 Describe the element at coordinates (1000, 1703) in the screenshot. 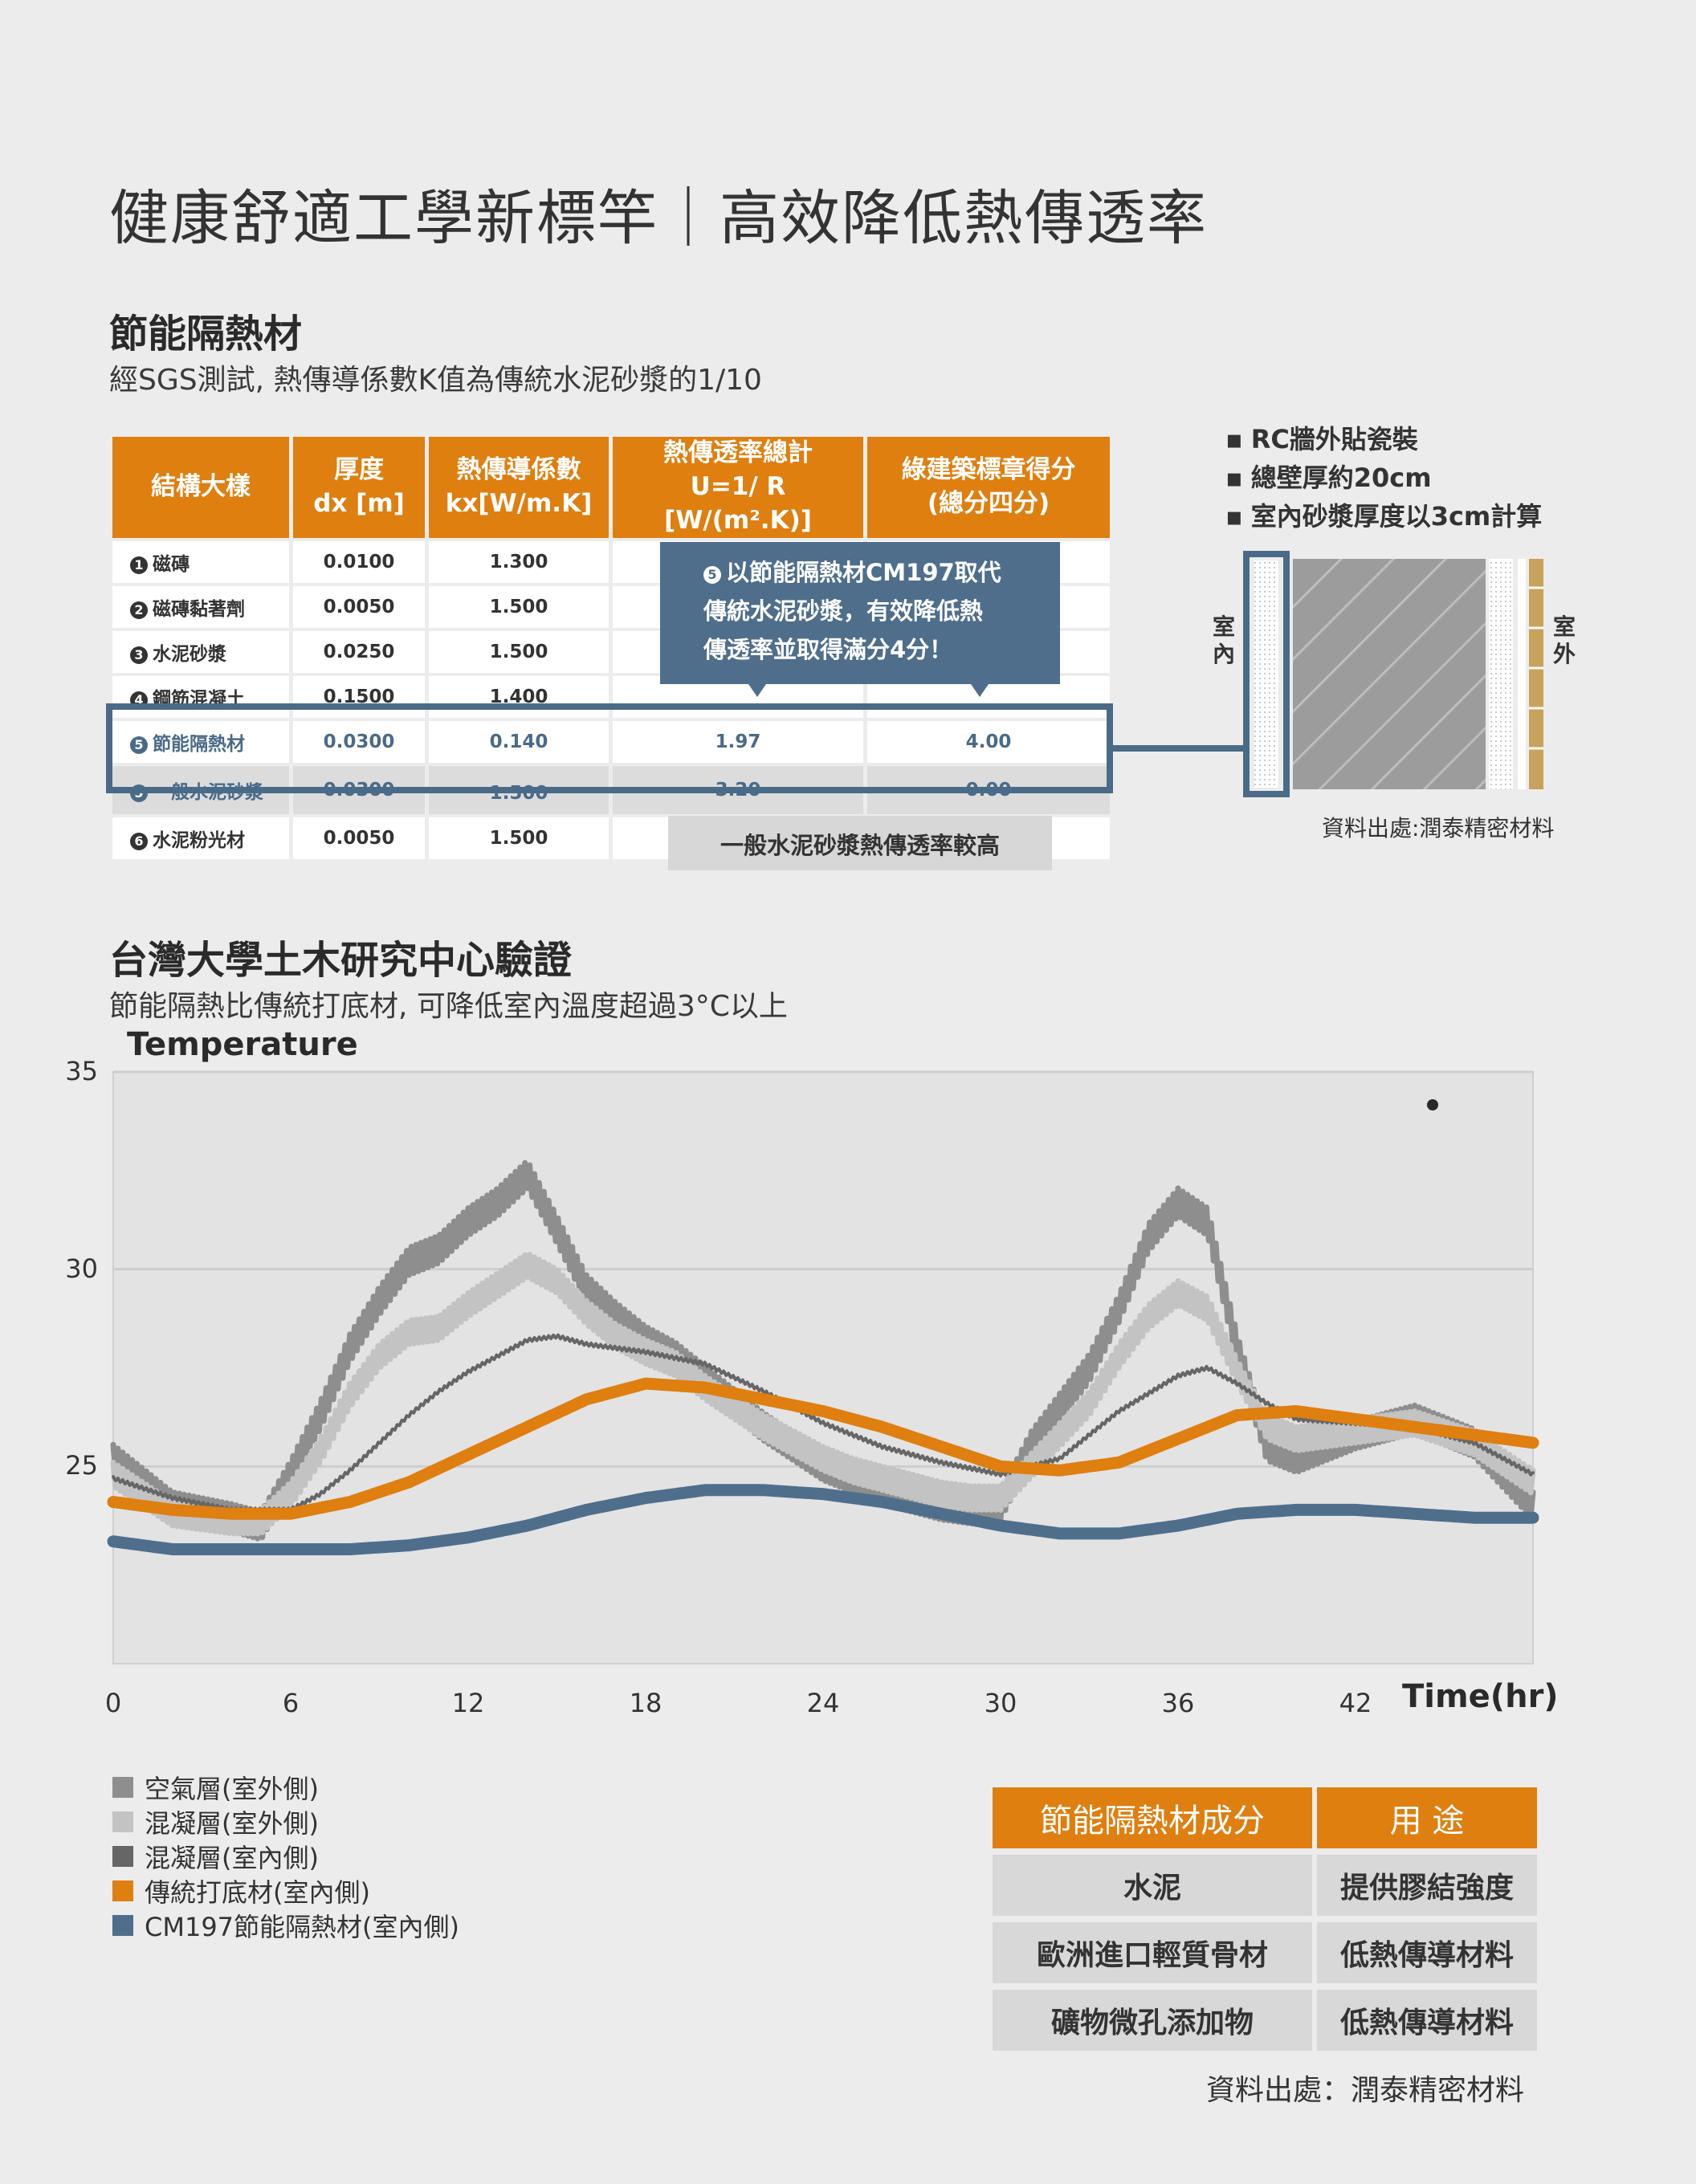

I see `x-tick-label: 30` at that location.